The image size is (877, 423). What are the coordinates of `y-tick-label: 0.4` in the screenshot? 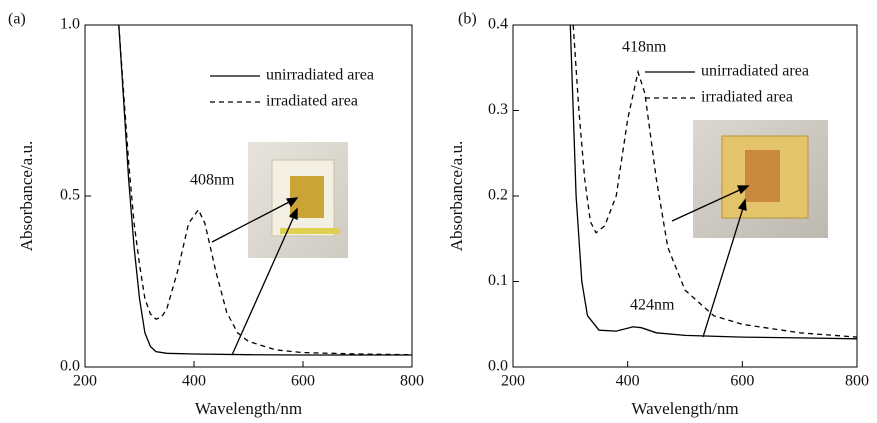 It's located at (498, 24).